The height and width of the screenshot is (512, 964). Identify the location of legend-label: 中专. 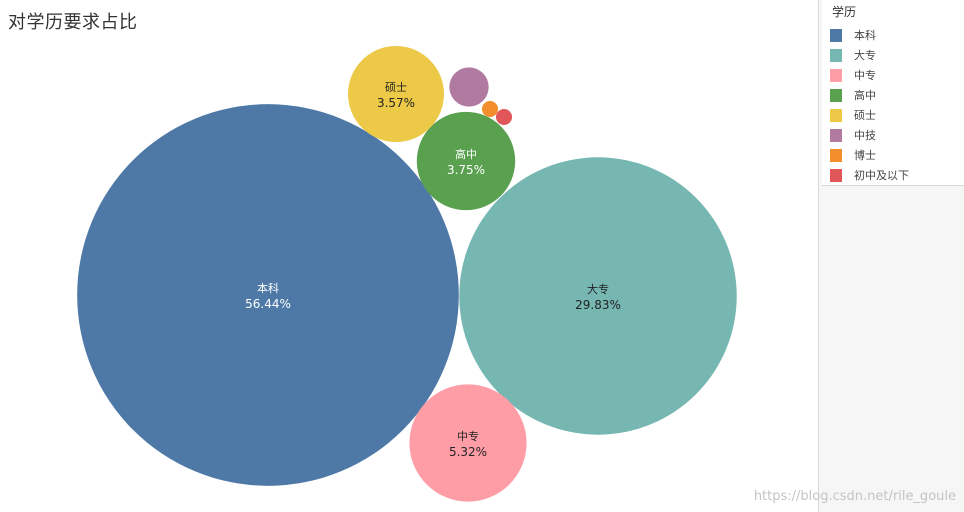
(865, 75).